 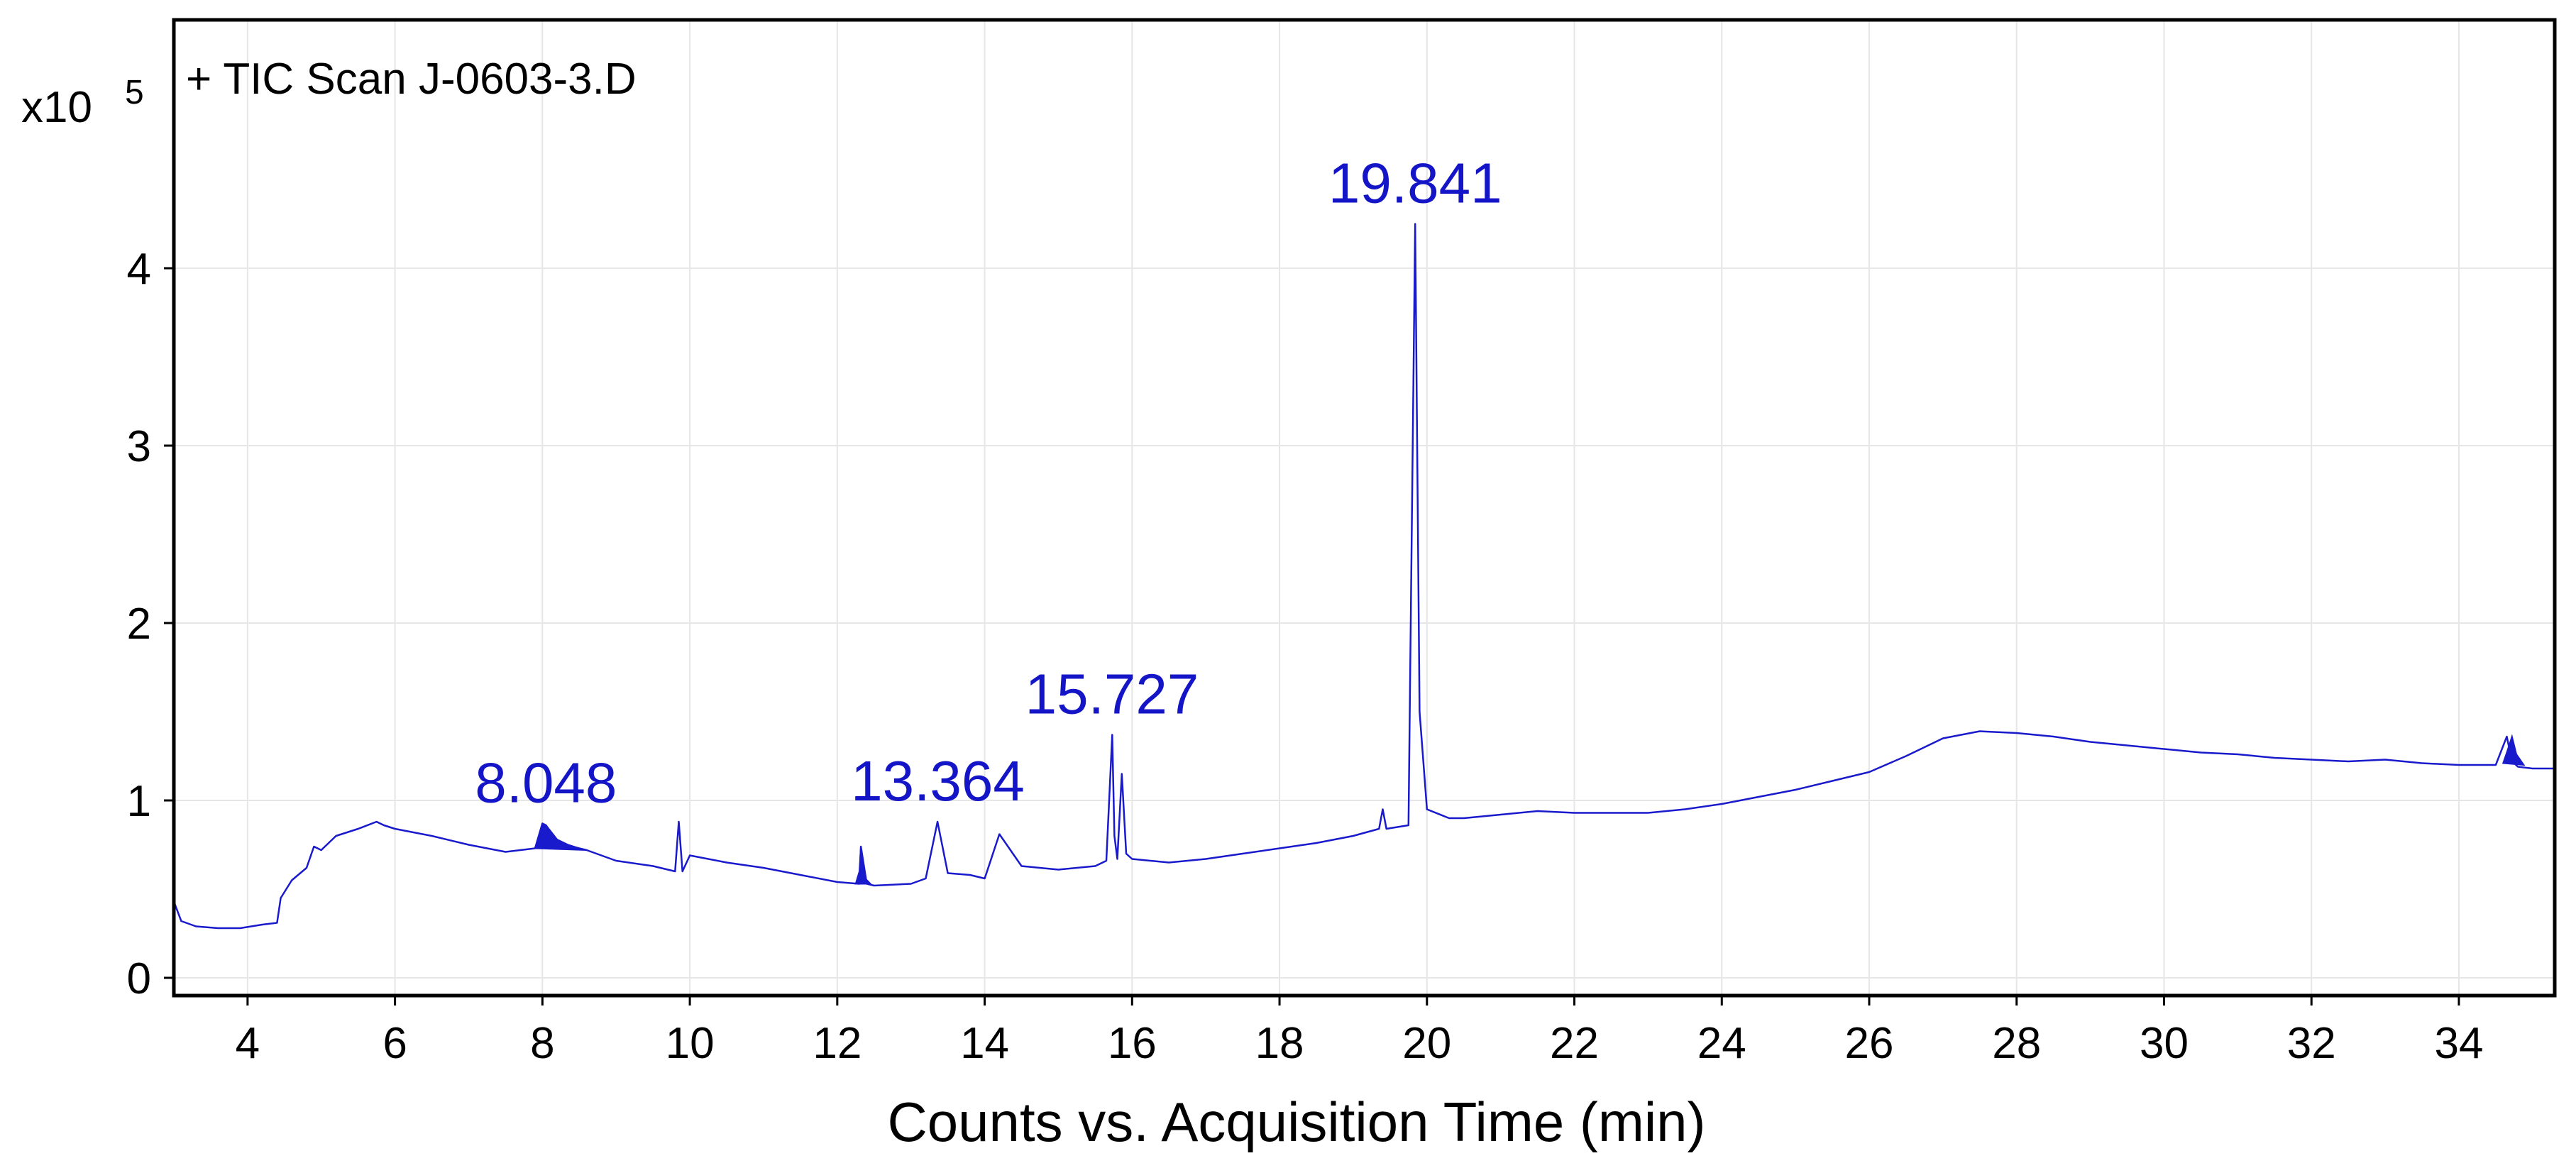 I want to click on x-tick-label: 8, so click(x=542, y=1043).